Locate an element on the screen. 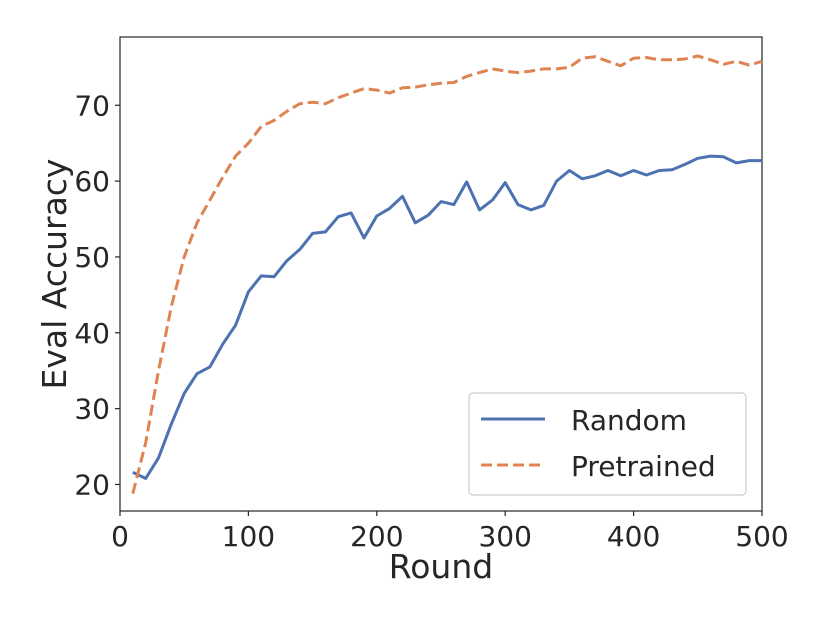  y-tick-label: 20 is located at coordinates (92, 484).